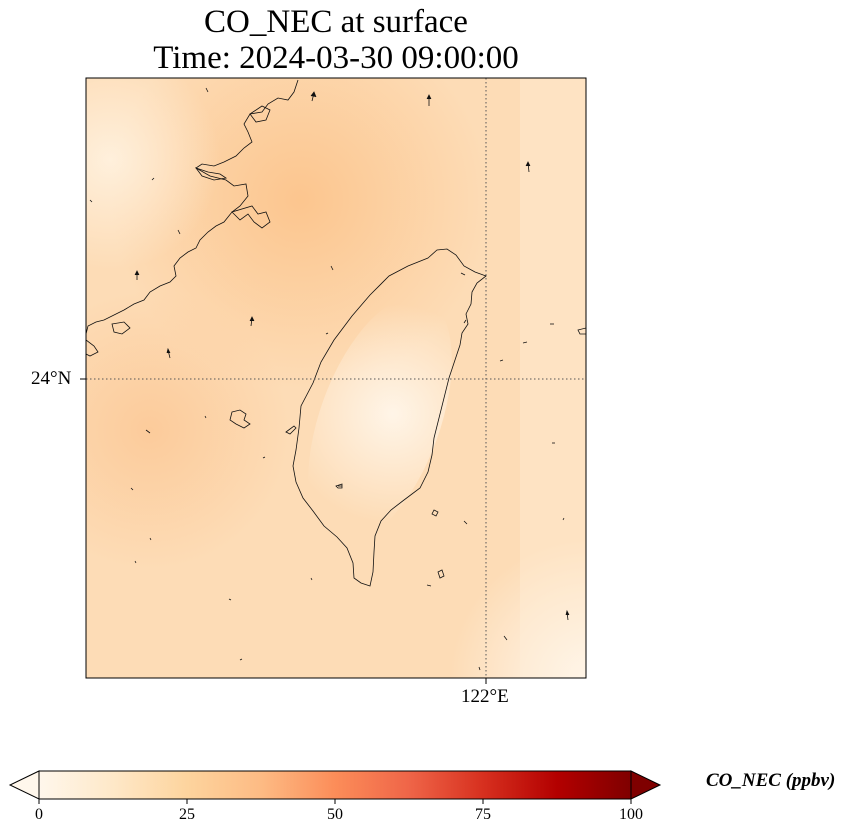 The width and height of the screenshot is (858, 836). Describe the element at coordinates (631, 814) in the screenshot. I see `colorbar-tick-label: 100` at that location.